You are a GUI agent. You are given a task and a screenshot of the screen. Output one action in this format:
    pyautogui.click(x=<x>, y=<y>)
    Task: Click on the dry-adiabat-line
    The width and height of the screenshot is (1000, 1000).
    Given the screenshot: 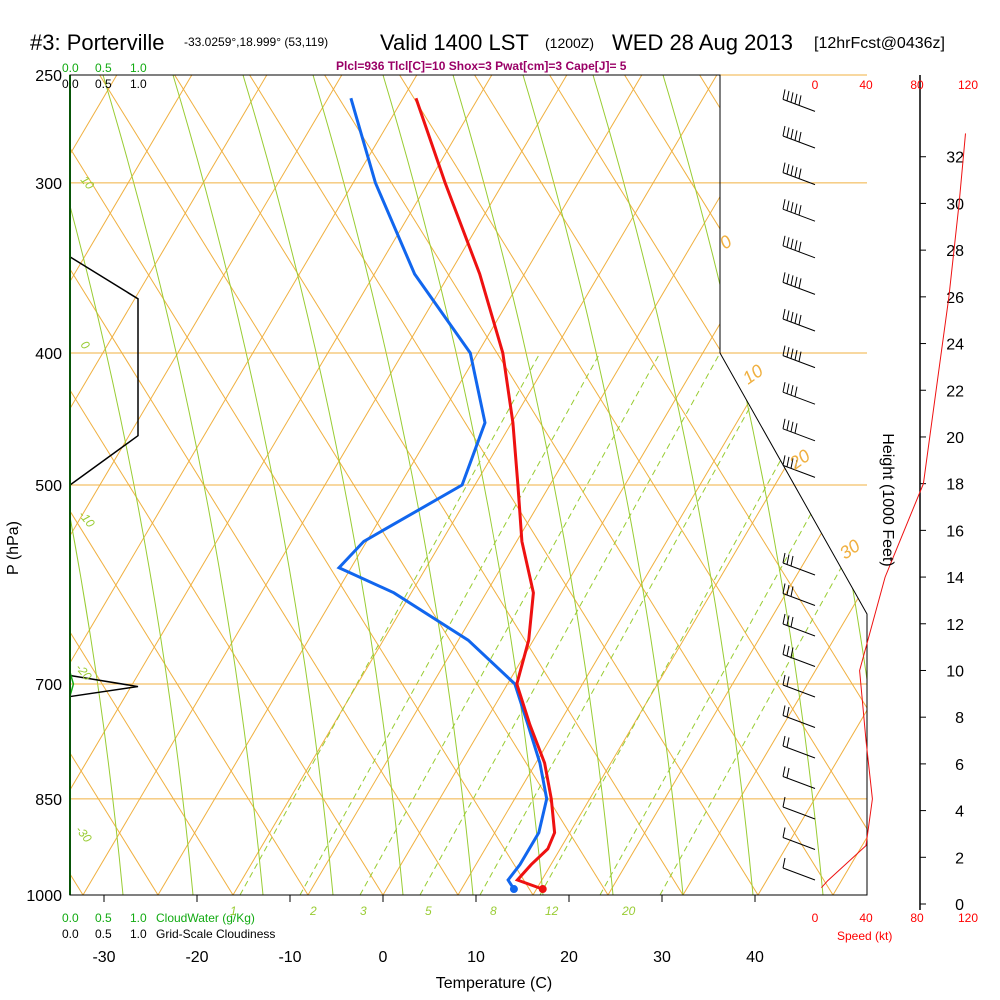 What is the action you would take?
    pyautogui.click(x=152, y=485)
    